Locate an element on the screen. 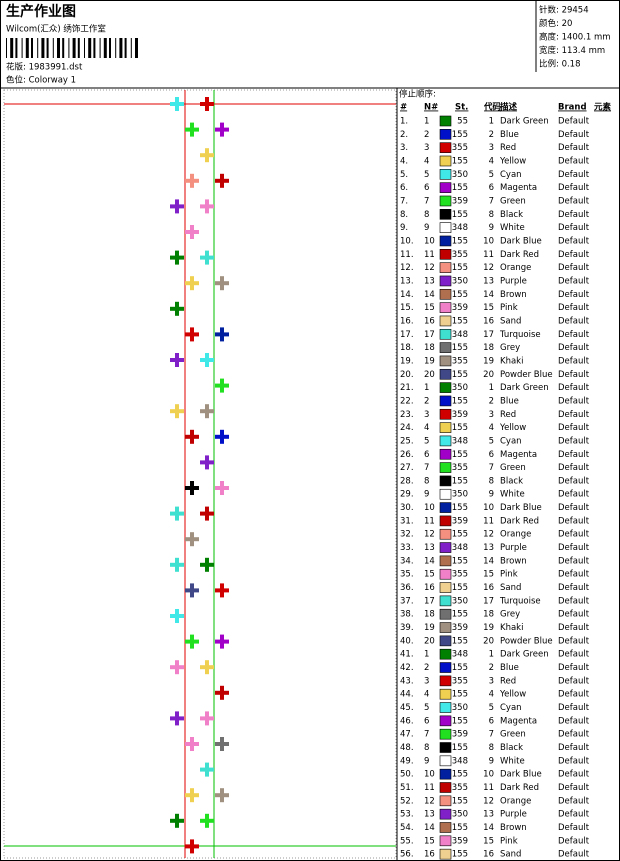  row-number: 11. is located at coordinates (407, 255).